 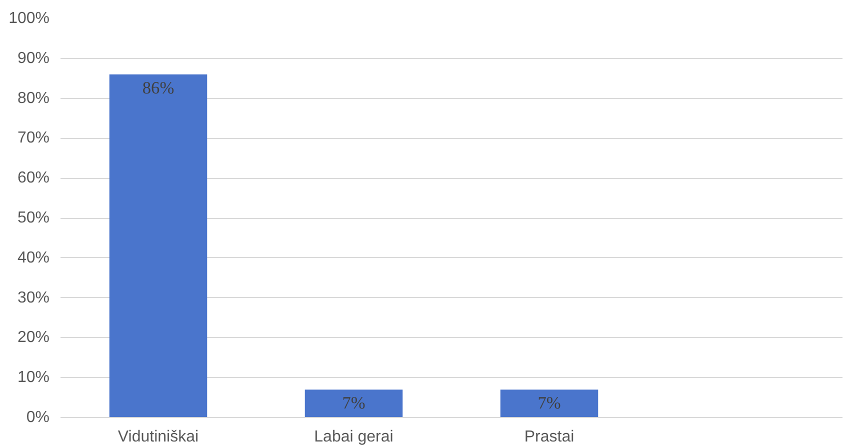 I want to click on y-tick-label: 100%, so click(x=29, y=18).